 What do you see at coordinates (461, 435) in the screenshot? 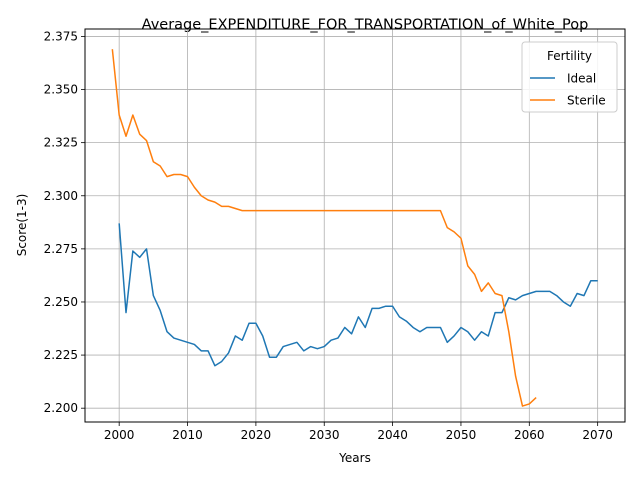
I see `x-tick-label: 2050` at bounding box center [461, 435].